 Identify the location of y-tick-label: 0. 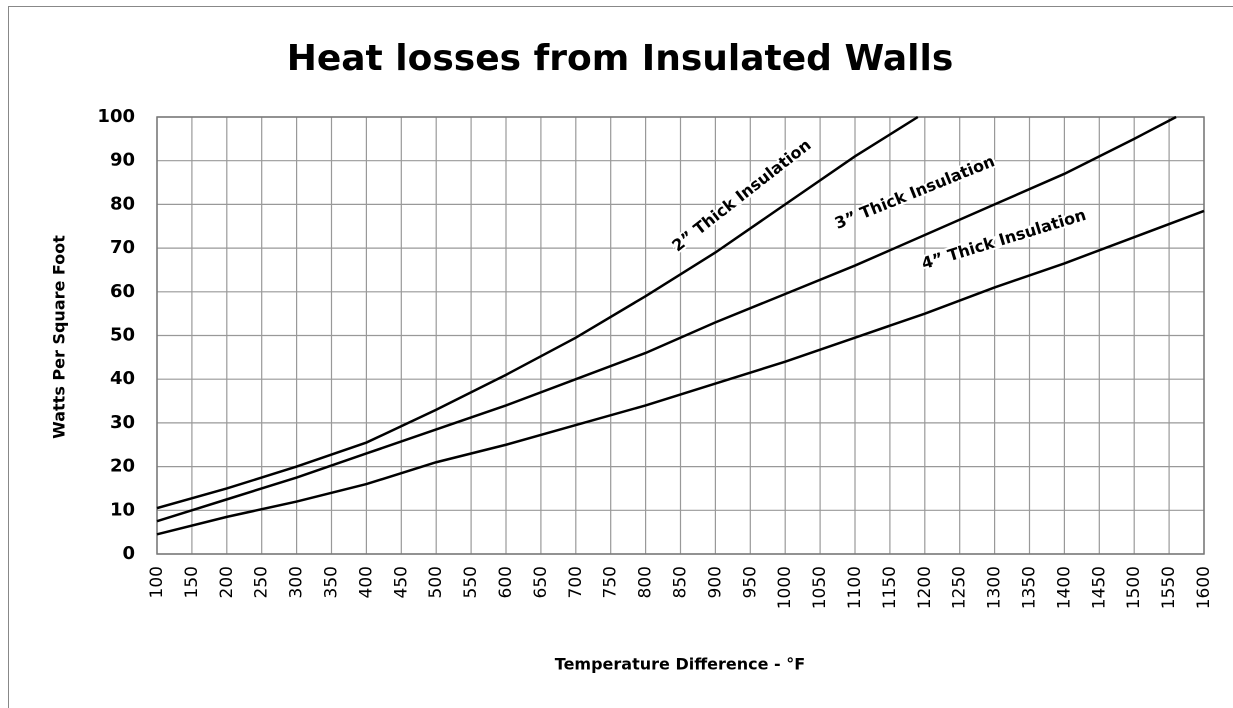
(128, 553).